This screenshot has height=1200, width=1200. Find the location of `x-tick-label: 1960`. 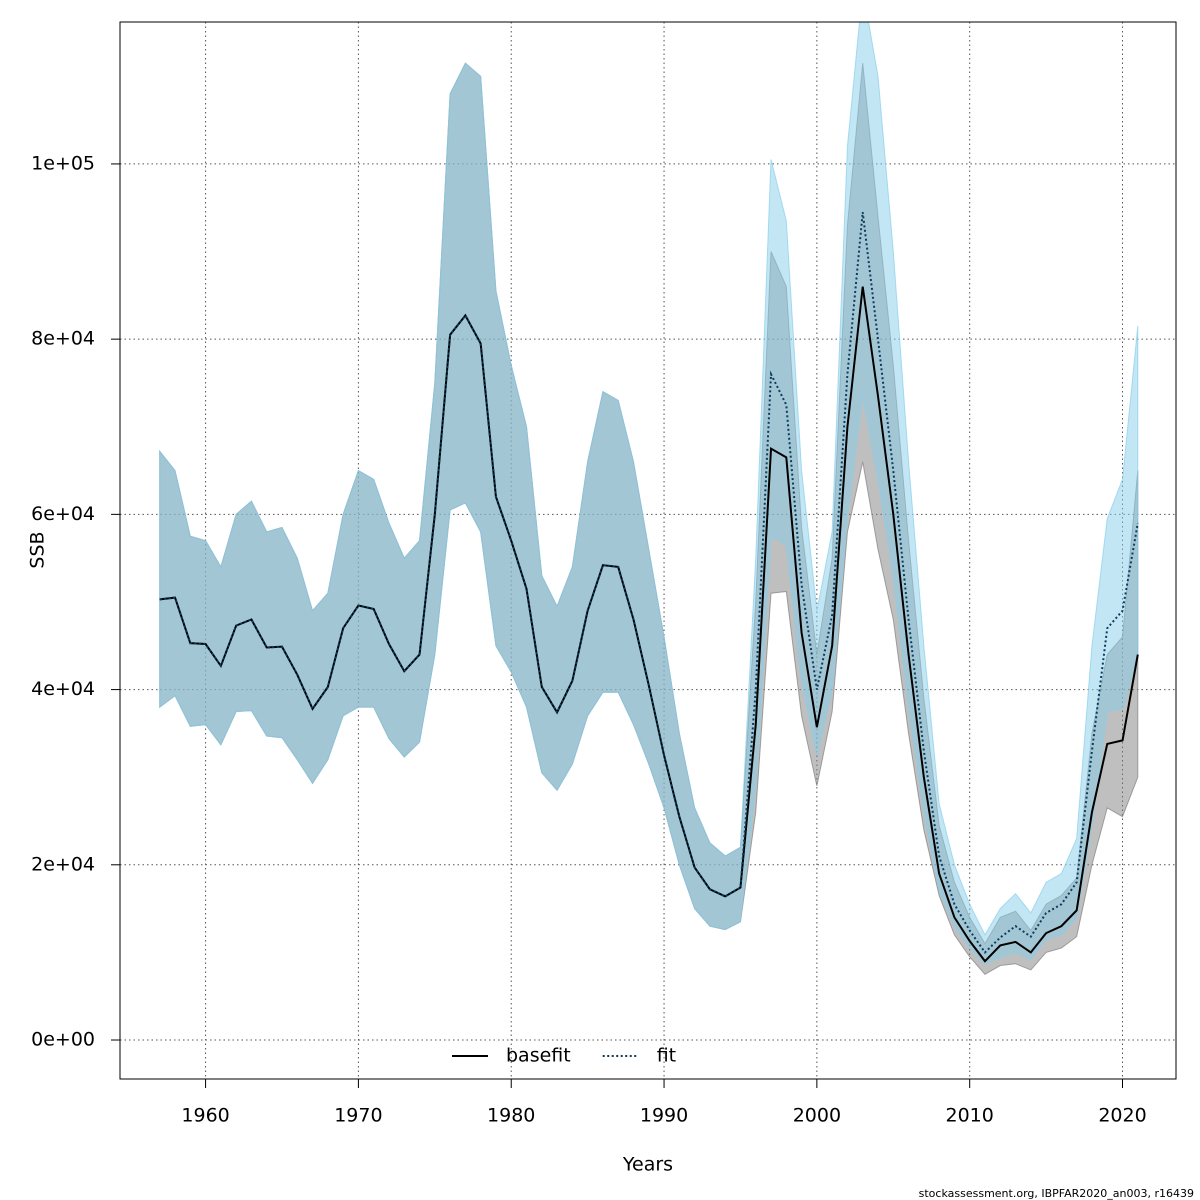

x-tick-label: 1960 is located at coordinates (205, 1116).